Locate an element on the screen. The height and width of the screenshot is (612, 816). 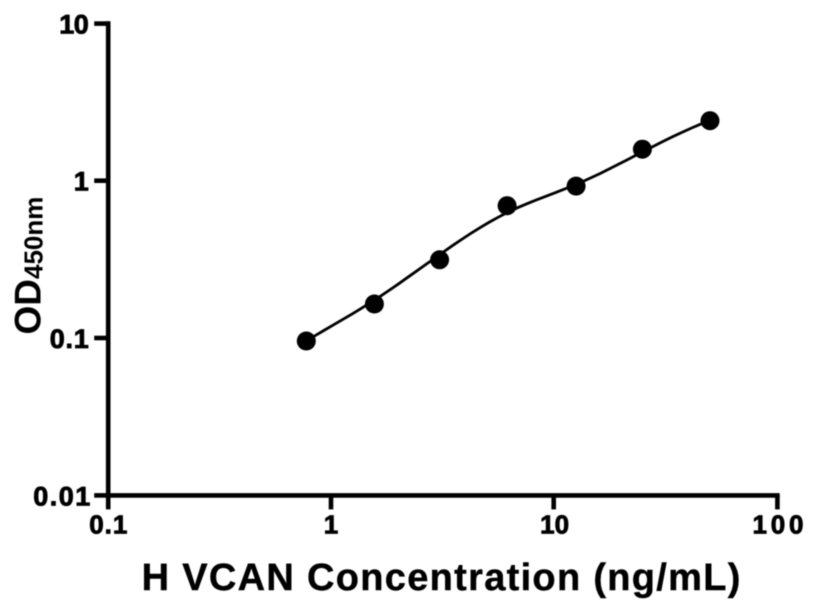
svg-text: 0.01 is located at coordinates (61, 496).